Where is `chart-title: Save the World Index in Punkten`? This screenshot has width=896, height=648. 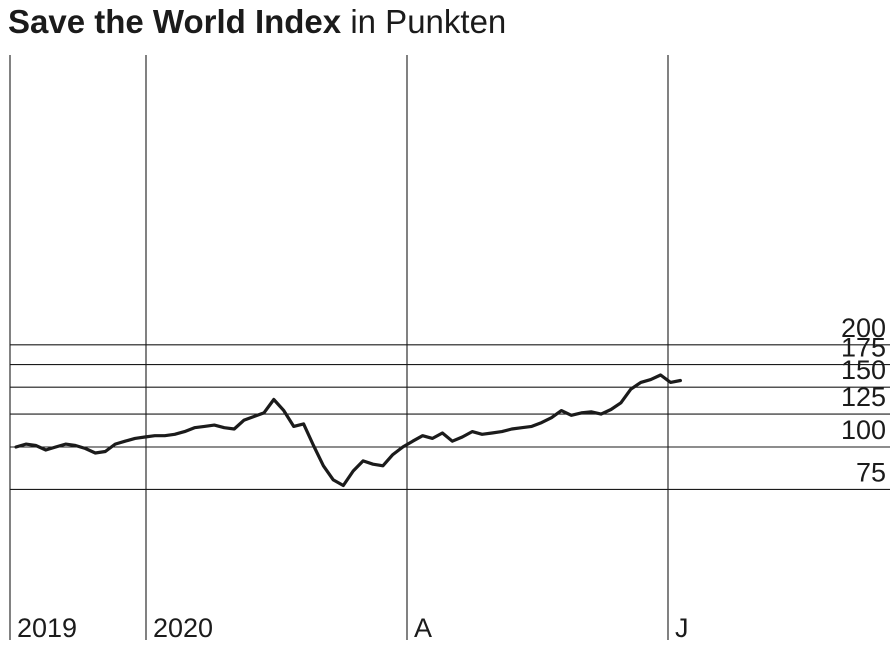 chart-title: Save the World Index in Punkten is located at coordinates (257, 22).